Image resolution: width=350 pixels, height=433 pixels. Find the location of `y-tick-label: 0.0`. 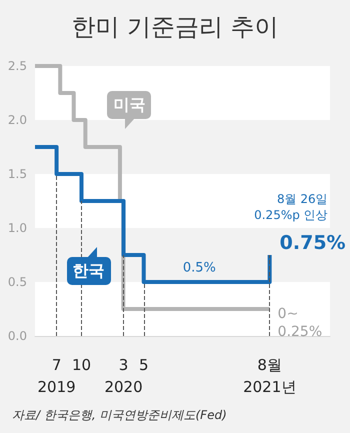

y-tick-label: 0.0 is located at coordinates (17, 336).